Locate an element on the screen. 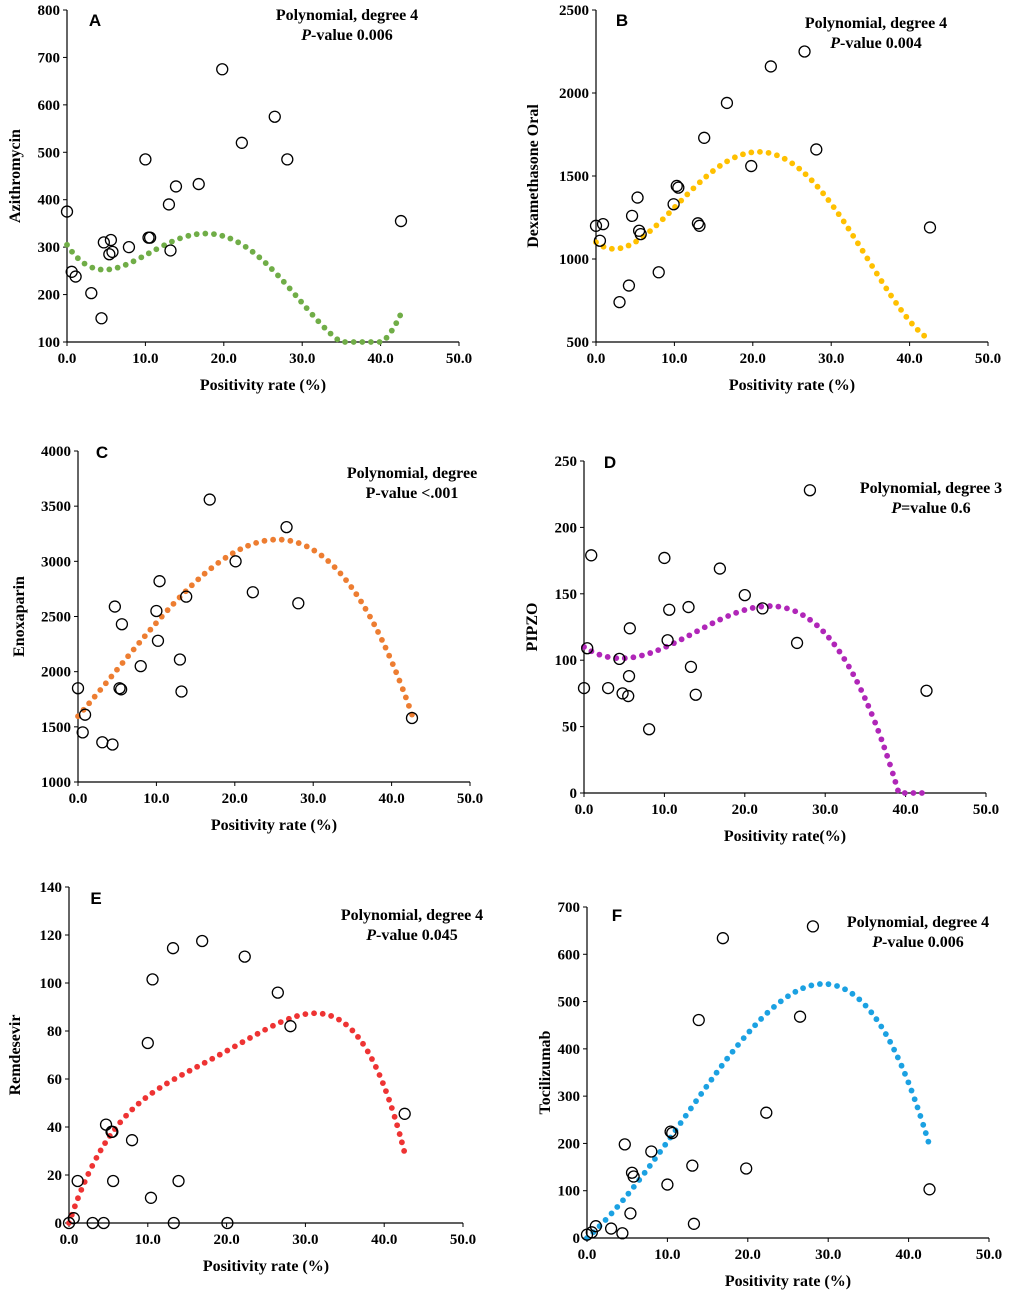 This screenshot has height=1294, width=1021. fit-annotation-line: P=value 0.6 is located at coordinates (930, 508).